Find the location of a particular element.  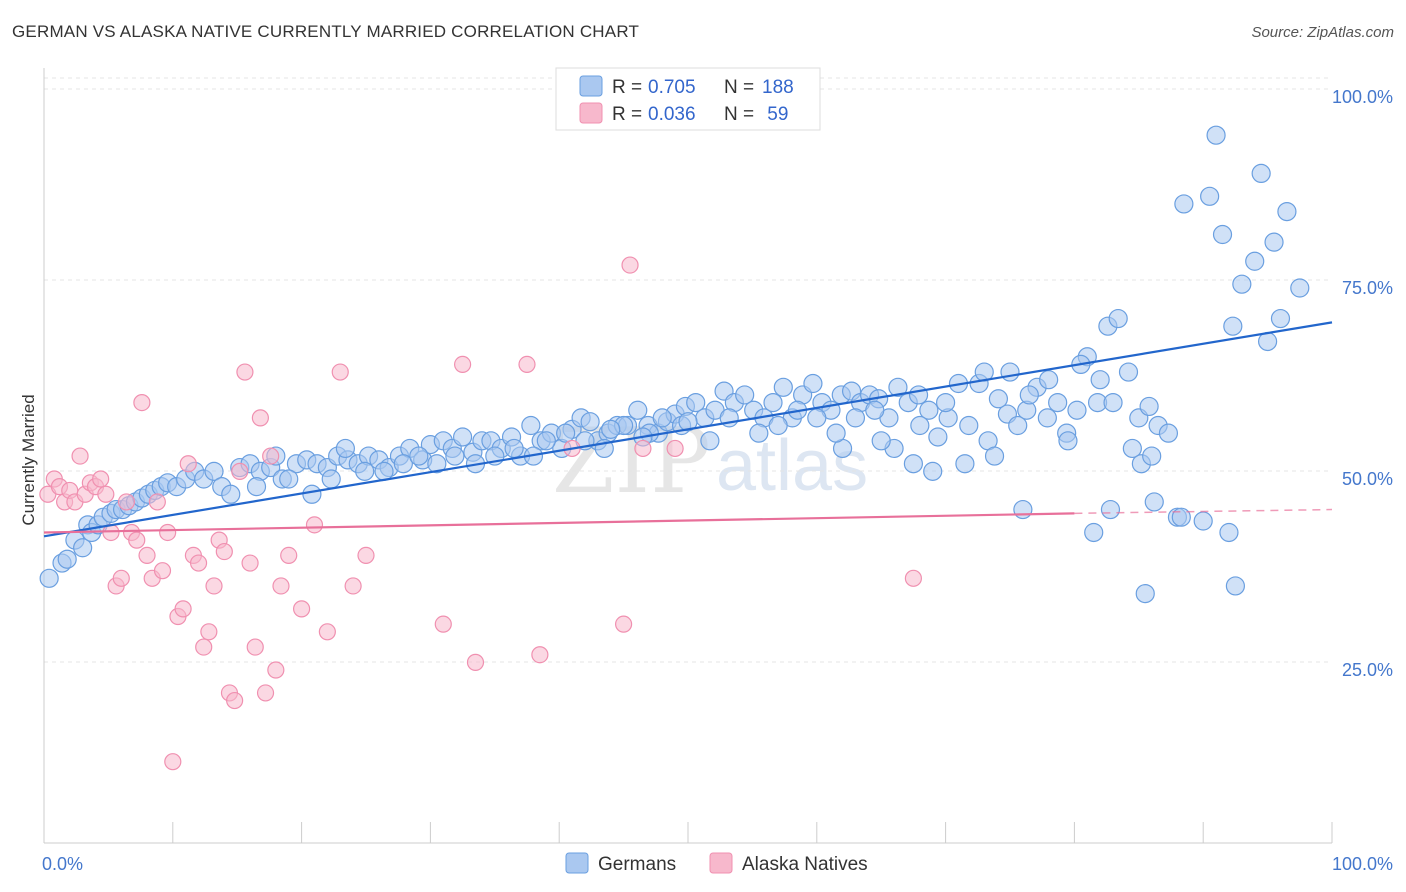

legend-swatch-germans is located at coordinates (591, 86).